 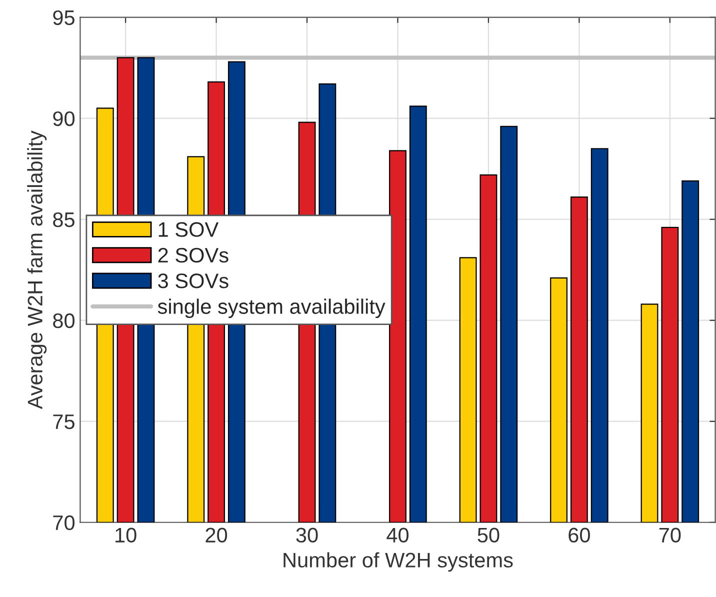 What do you see at coordinates (307, 535) in the screenshot?
I see `x-tick-label: 30` at bounding box center [307, 535].